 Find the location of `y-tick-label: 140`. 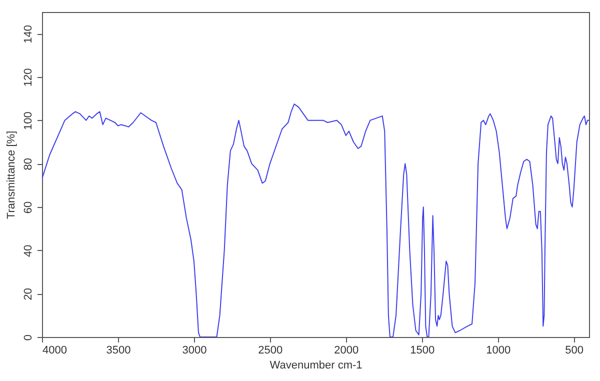

y-tick-label: 140 is located at coordinates (28, 34).